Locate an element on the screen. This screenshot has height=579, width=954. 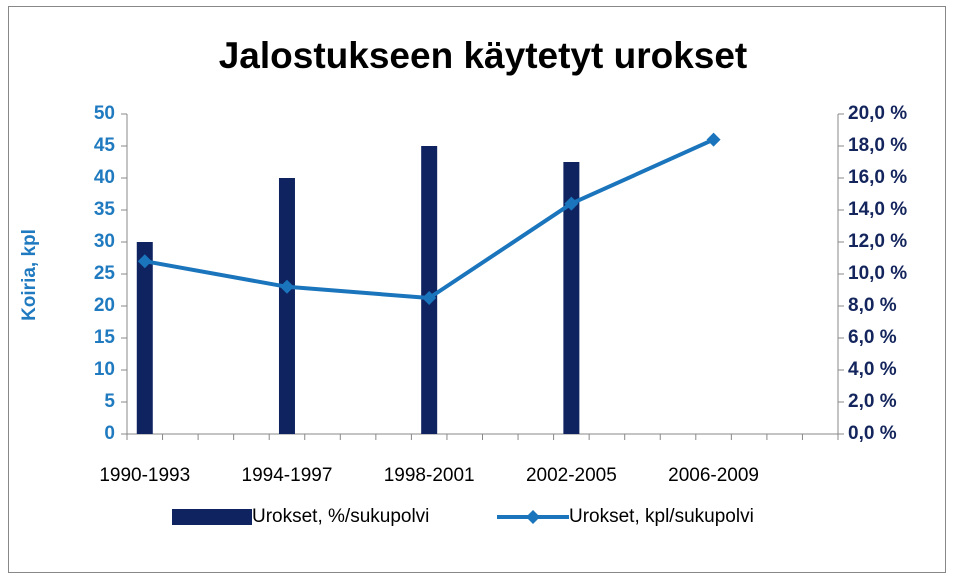
y2-tick-label: 20,0 % is located at coordinates (877, 113).